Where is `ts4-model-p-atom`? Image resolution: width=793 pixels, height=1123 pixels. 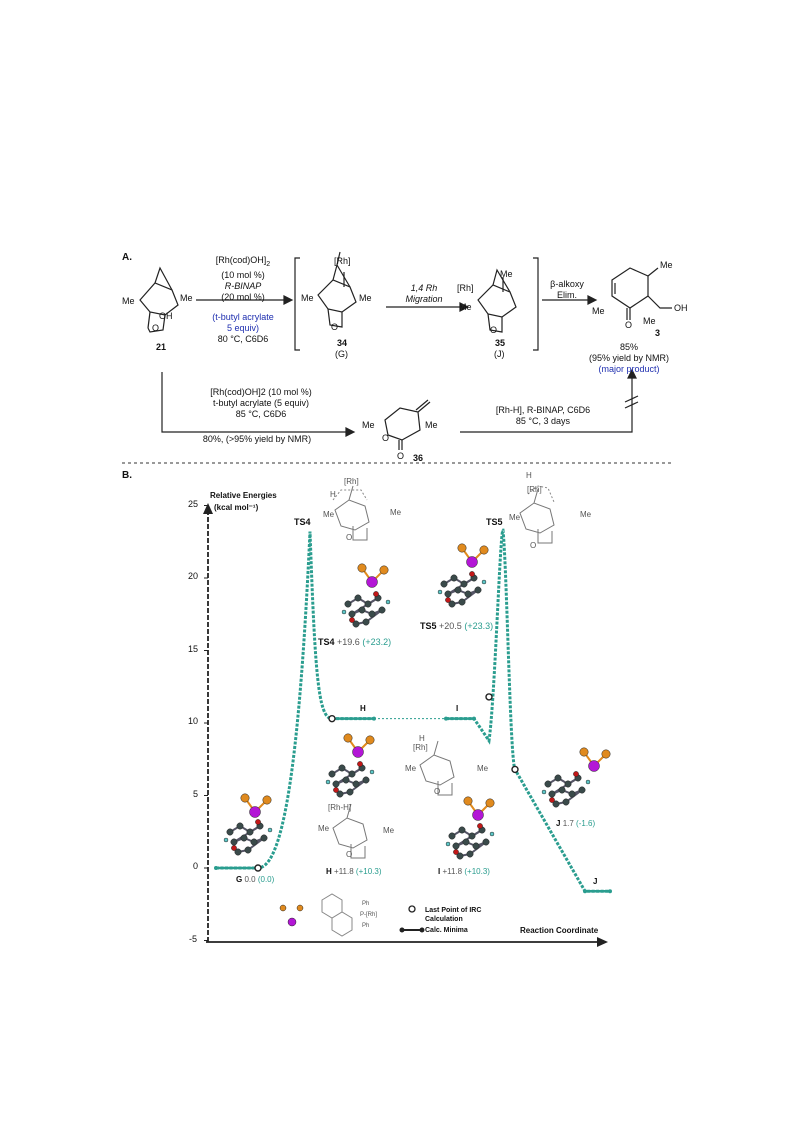 ts4-model-p-atom is located at coordinates (362, 568).